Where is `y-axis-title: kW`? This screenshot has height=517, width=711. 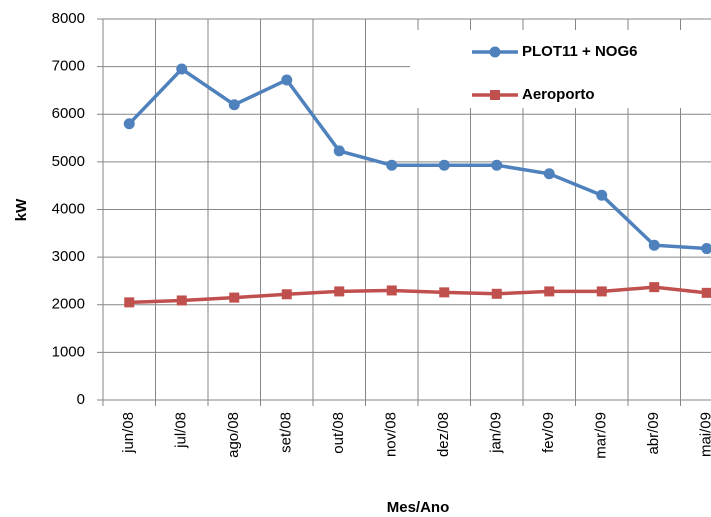 y-axis-title: kW is located at coordinates (21, 209).